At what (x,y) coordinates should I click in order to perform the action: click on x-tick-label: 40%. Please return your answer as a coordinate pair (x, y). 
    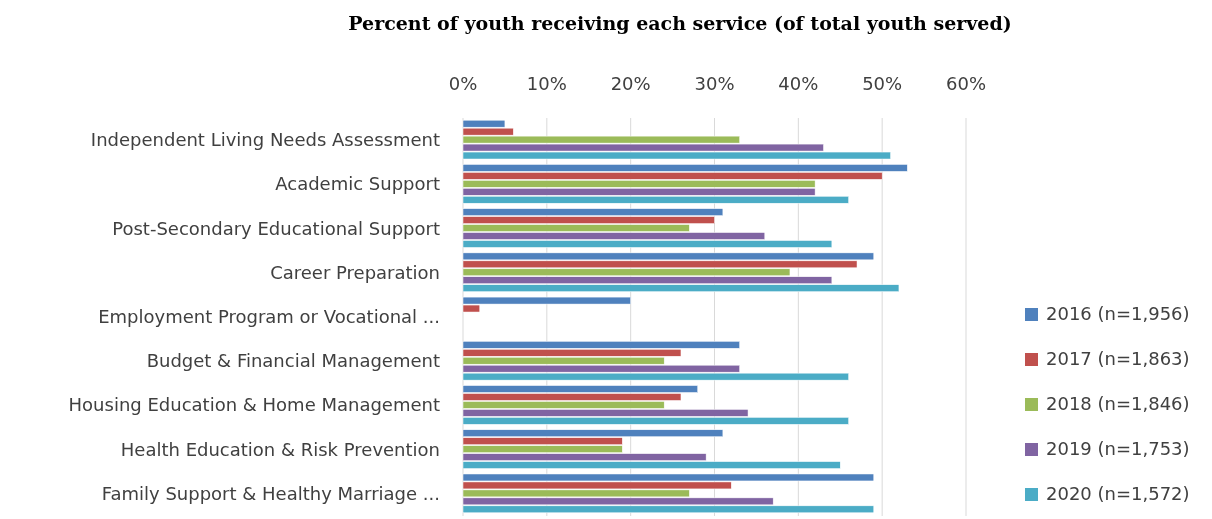
    Looking at the image, I should click on (798, 83).